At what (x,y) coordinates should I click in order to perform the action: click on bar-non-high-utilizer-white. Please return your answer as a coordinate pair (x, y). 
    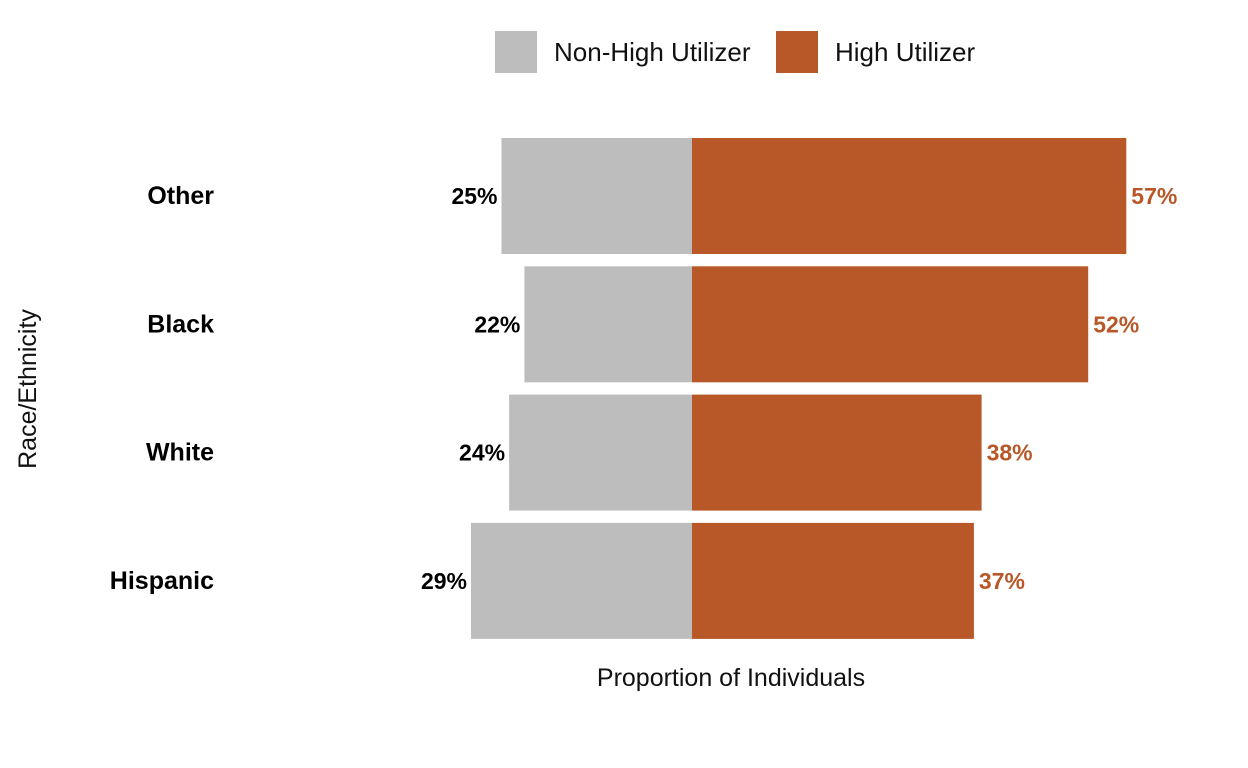
    Looking at the image, I should click on (600, 452).